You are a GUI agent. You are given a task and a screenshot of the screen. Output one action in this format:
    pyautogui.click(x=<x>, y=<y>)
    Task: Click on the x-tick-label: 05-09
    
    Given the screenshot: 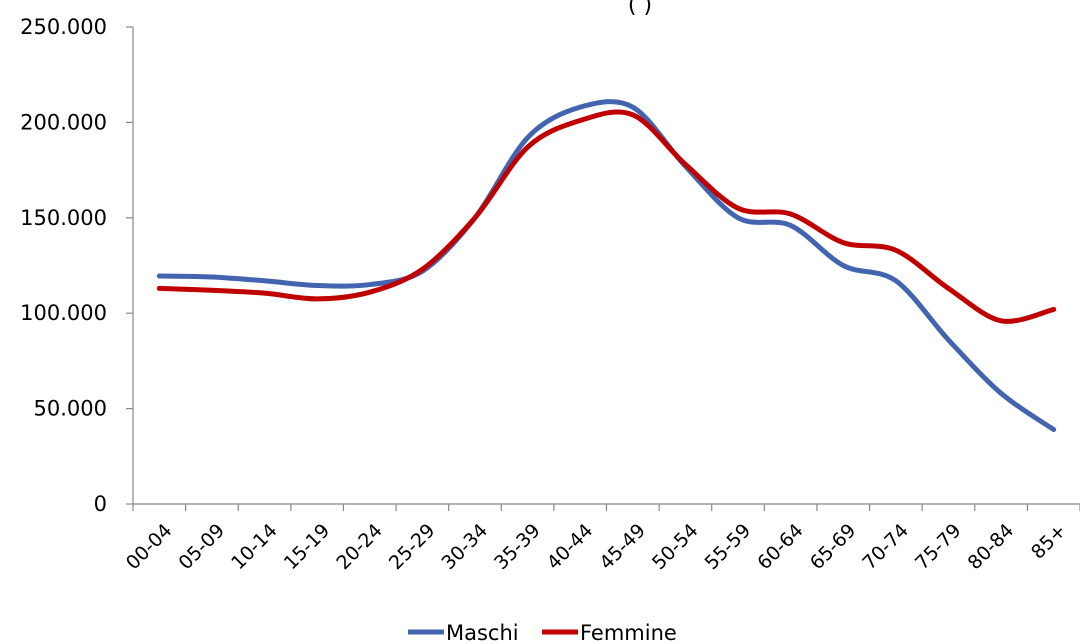 What is the action you would take?
    pyautogui.click(x=201, y=547)
    